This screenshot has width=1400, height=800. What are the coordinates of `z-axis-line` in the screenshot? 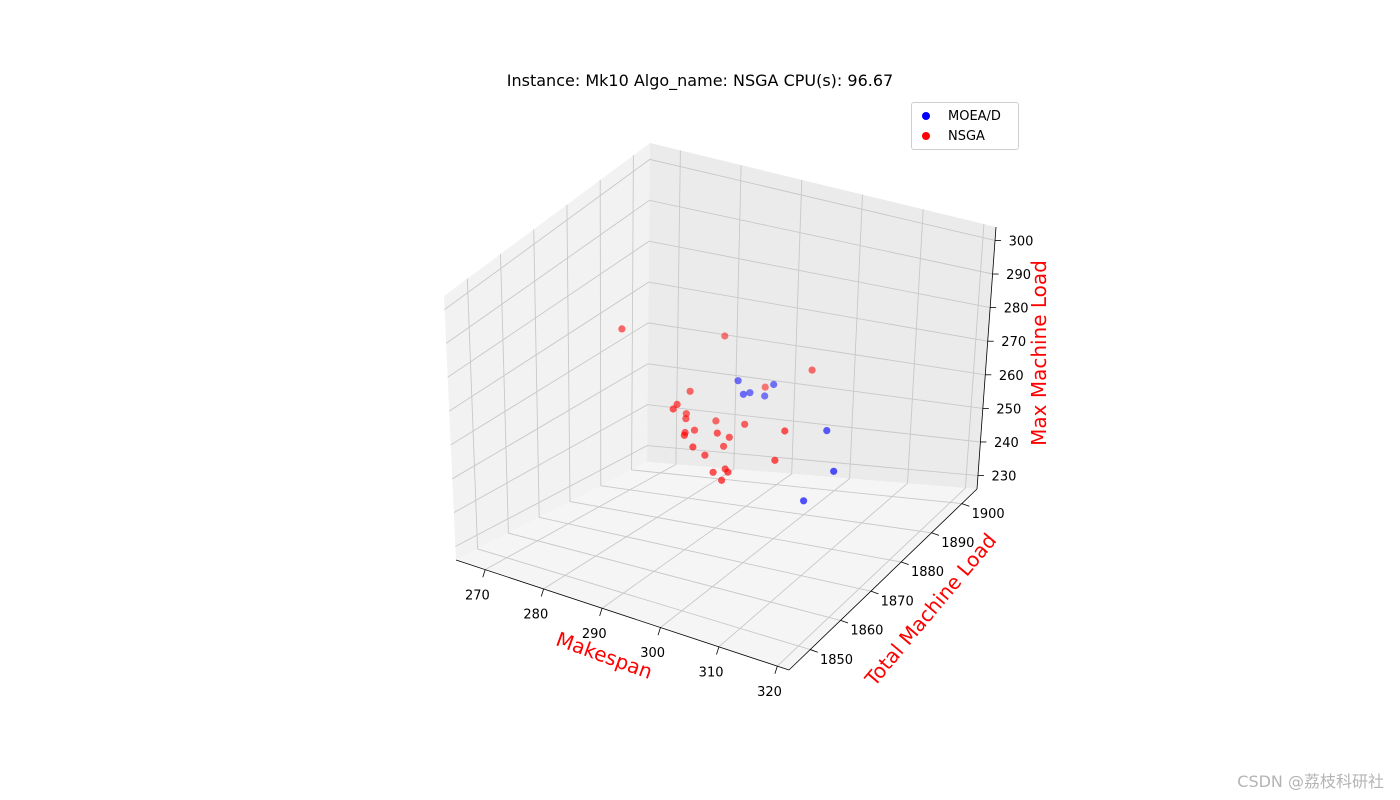 It's located at (986, 358).